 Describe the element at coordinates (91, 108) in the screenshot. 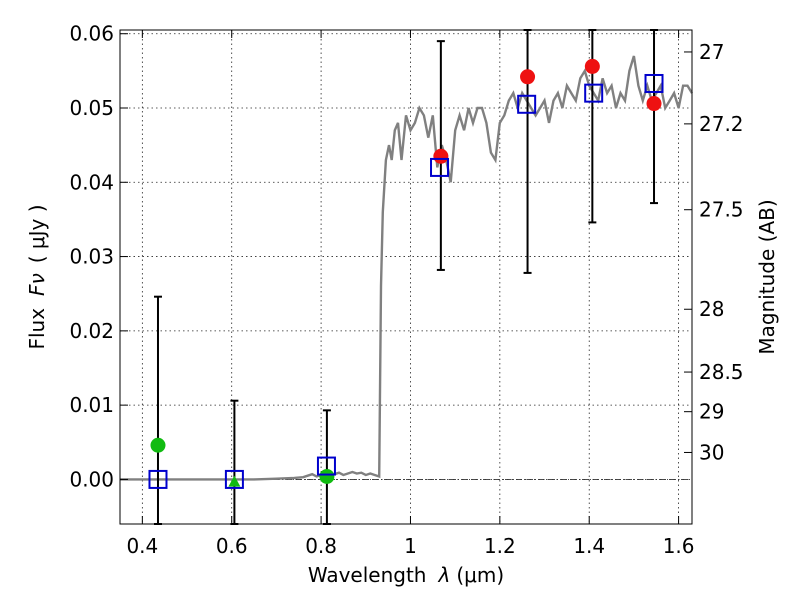

I see `y-tick-label: 0.05` at that location.